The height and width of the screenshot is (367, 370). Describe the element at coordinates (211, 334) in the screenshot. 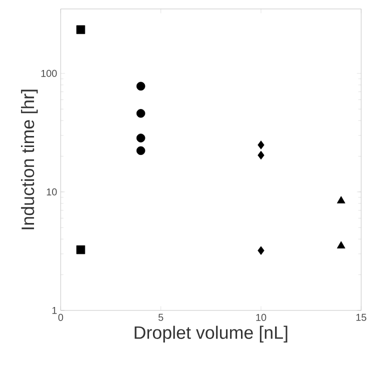

I see `x-axis-title: Droplet volume [nL]` at that location.